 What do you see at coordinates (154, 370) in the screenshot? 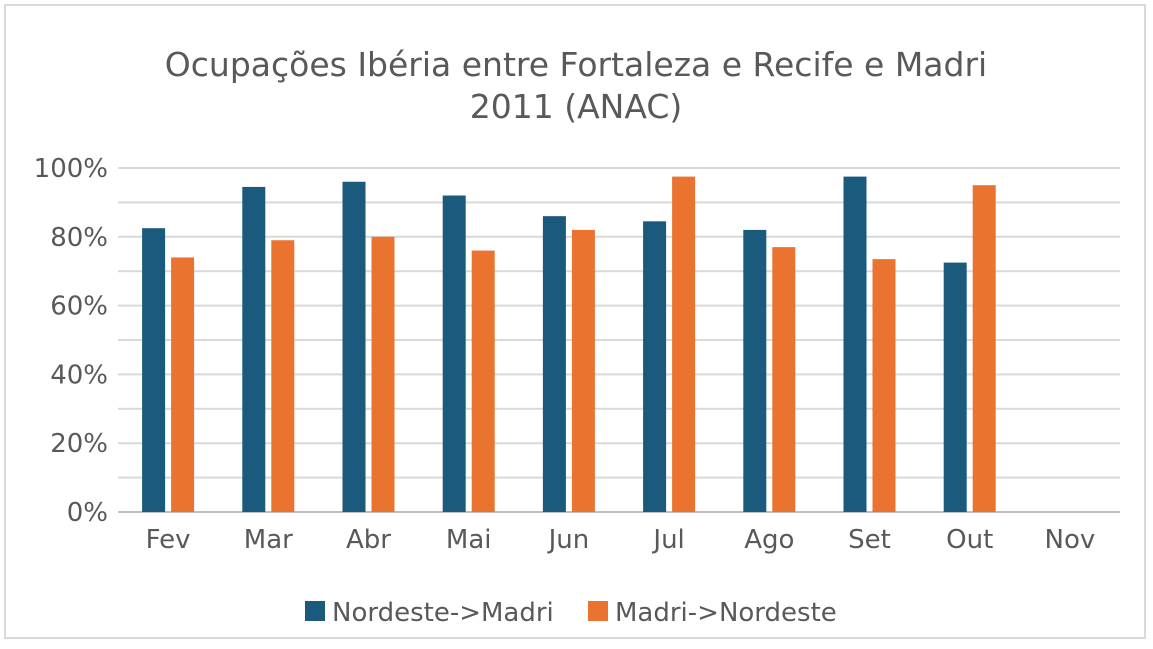
I see `bar-nordeste-madri-fev` at bounding box center [154, 370].